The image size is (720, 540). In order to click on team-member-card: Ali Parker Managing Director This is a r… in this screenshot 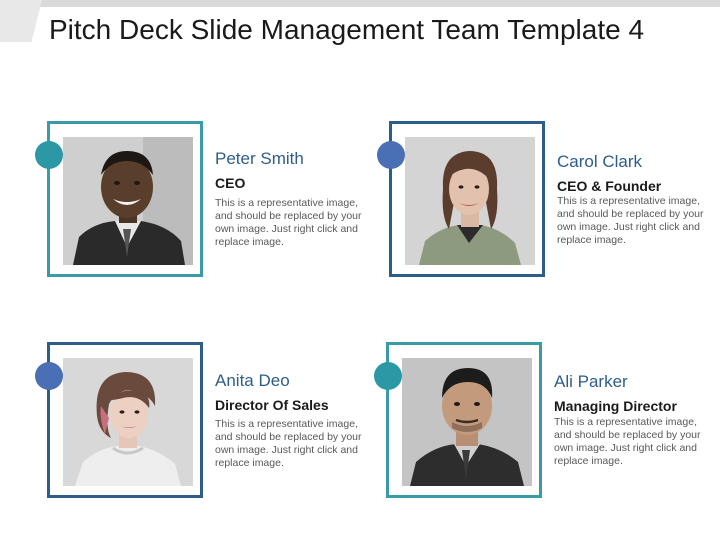, I will do `click(545, 422)`.